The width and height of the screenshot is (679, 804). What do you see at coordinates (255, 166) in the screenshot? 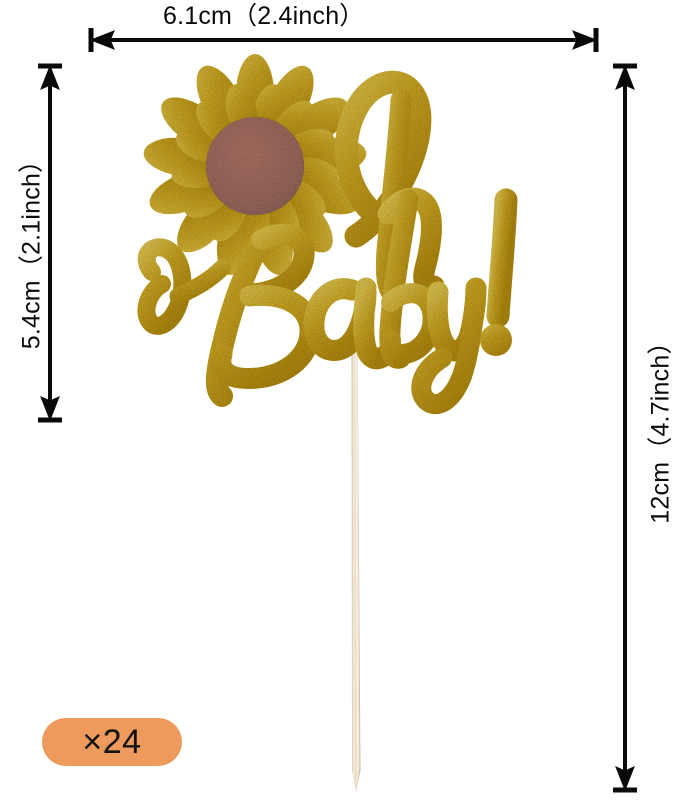
I see `sunflower-center` at bounding box center [255, 166].